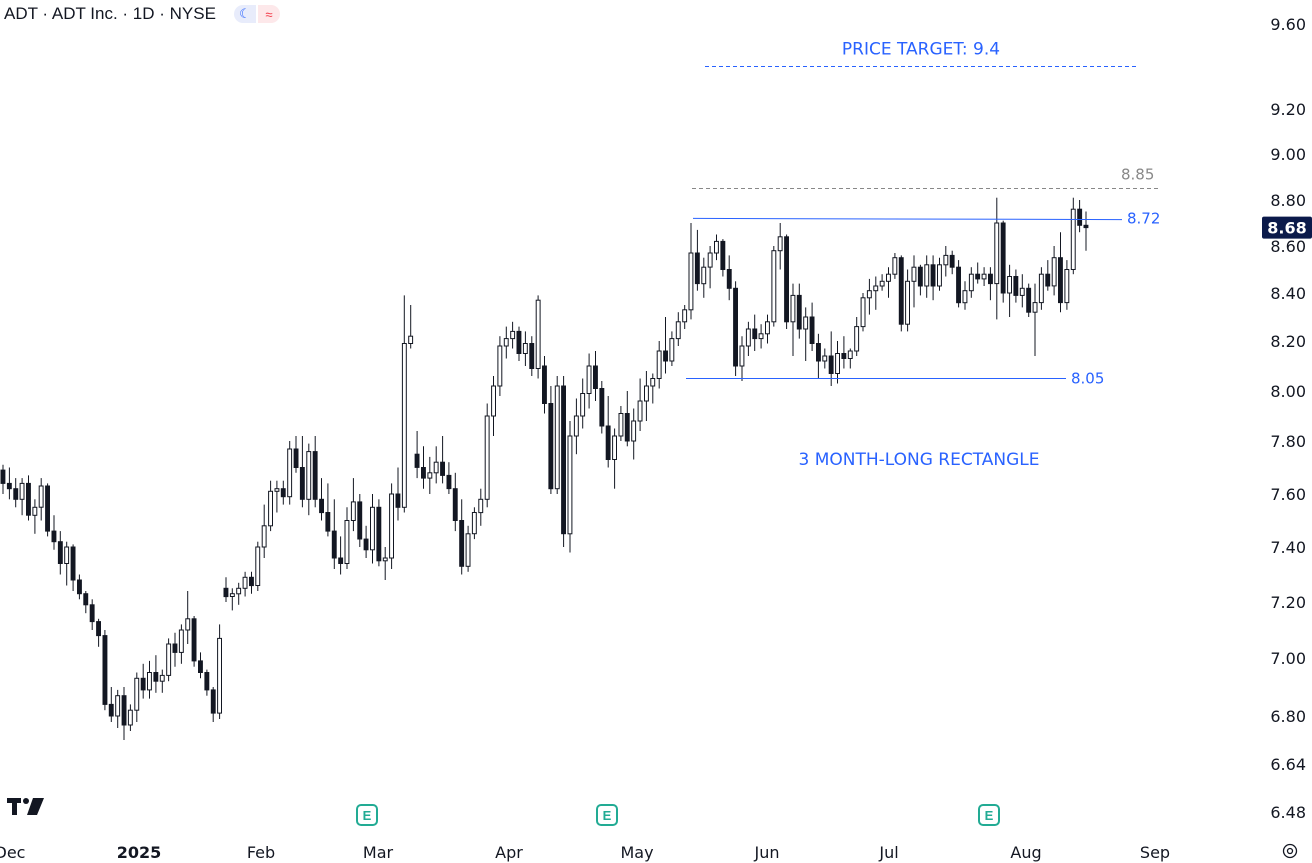  I want to click on gear-icon, so click(1290, 851).